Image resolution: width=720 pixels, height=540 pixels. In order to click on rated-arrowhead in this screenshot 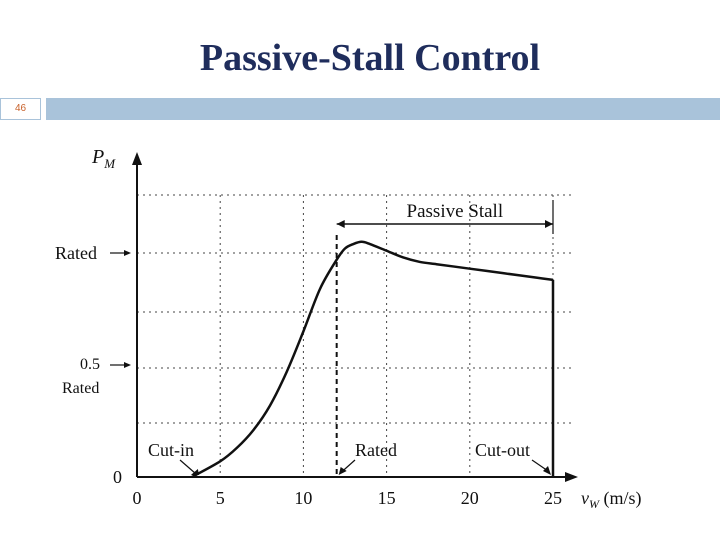, I will do `click(342, 471)`.